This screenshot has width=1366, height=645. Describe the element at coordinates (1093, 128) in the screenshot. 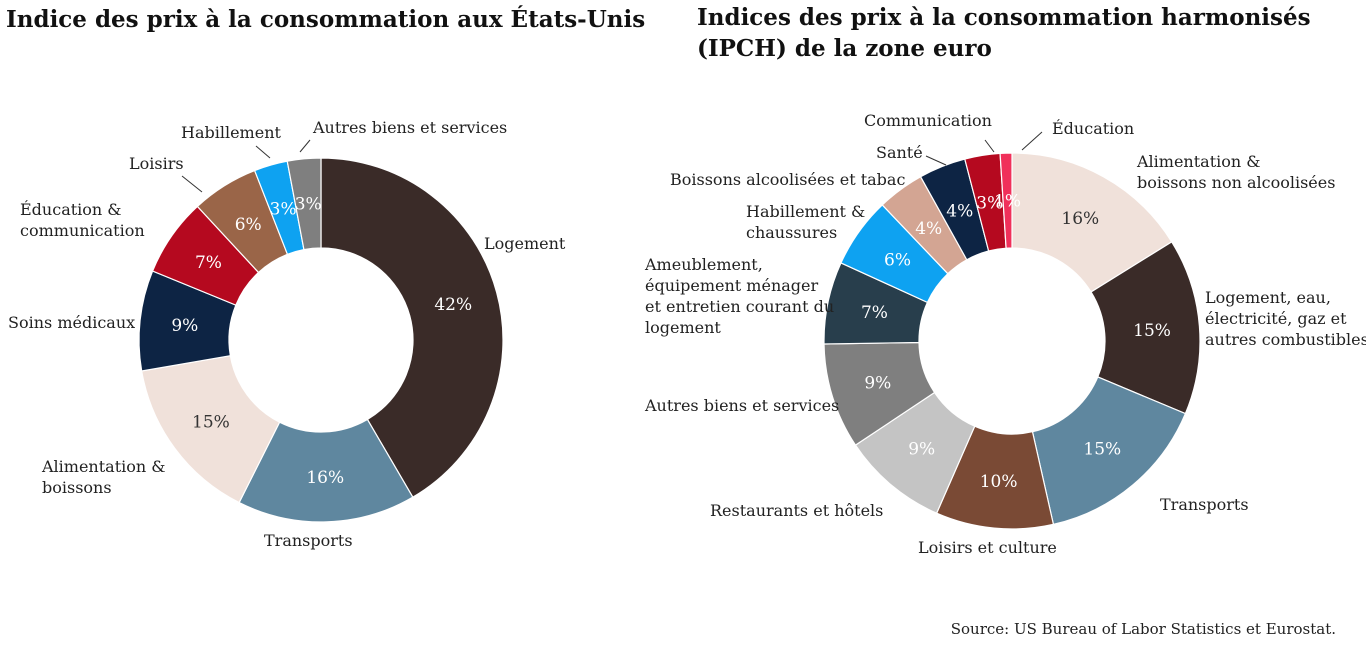

I see `category-label-education: Éducation` at that location.